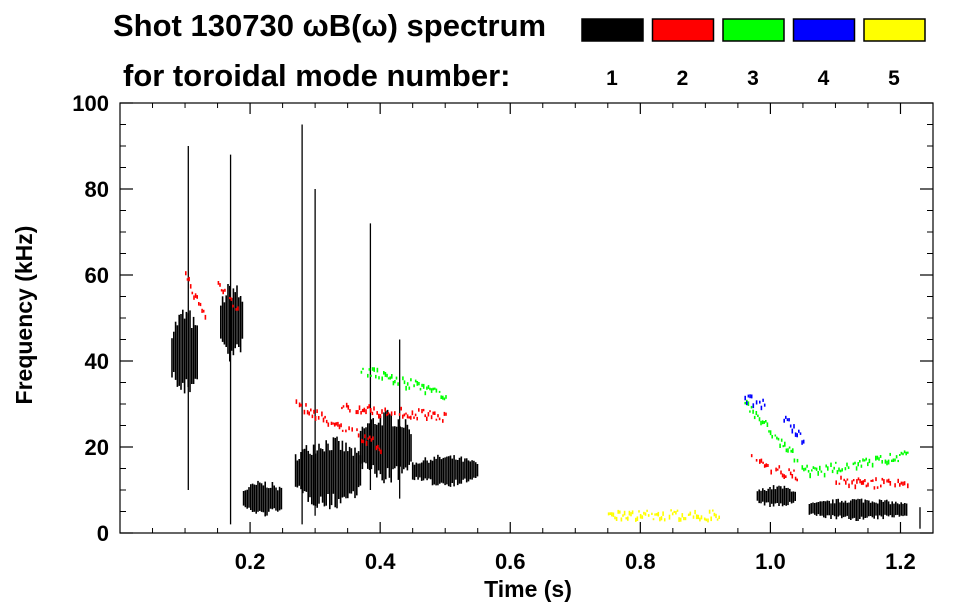 This screenshot has height=615, width=963. I want to click on x-tick-label: 1.0, so click(770, 561).